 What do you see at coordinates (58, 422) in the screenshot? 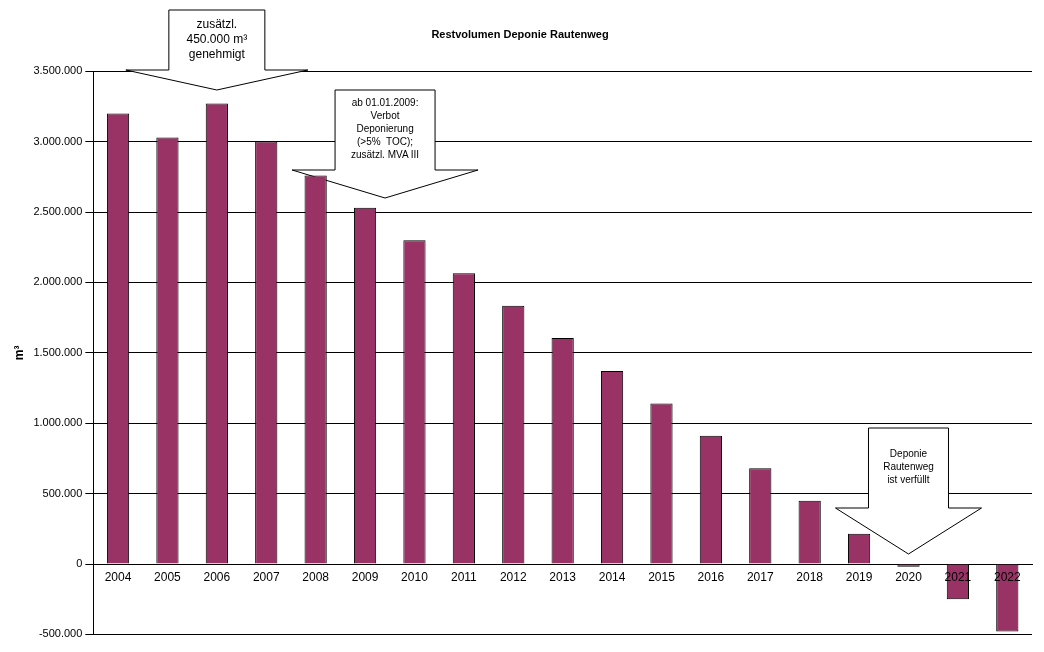
I see `y-tick-label: 1.000.000` at bounding box center [58, 422].